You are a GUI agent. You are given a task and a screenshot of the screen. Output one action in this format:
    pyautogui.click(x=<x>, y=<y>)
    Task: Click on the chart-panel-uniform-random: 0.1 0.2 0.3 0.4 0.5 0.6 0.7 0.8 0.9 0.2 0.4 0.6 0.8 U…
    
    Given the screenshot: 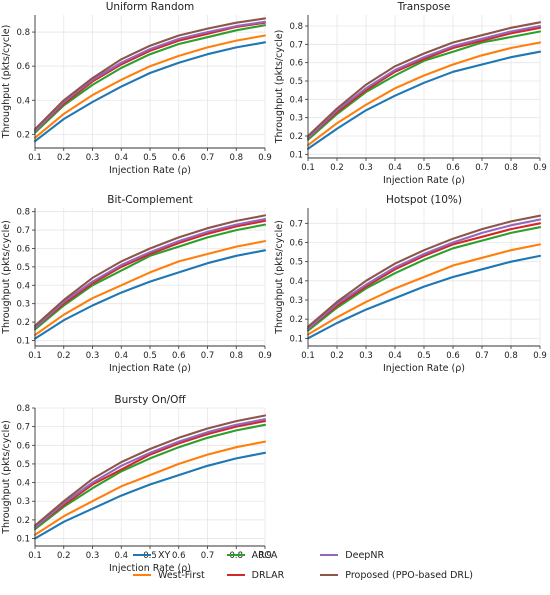 What is the action you would take?
    pyautogui.click(x=136, y=88)
    